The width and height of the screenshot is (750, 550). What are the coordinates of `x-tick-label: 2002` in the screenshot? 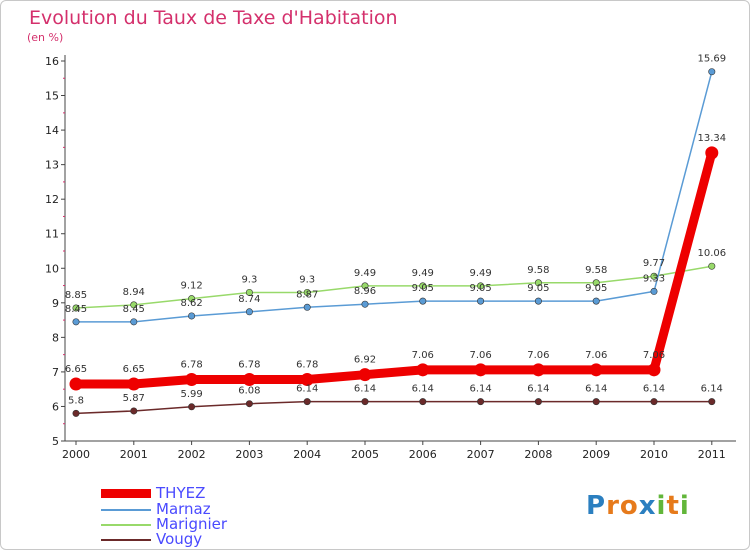 It's located at (192, 454).